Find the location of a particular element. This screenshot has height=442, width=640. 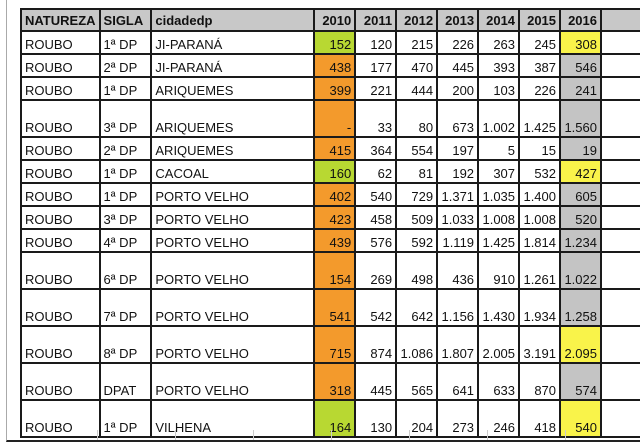

cell-year-2016: 520 is located at coordinates (580, 217).